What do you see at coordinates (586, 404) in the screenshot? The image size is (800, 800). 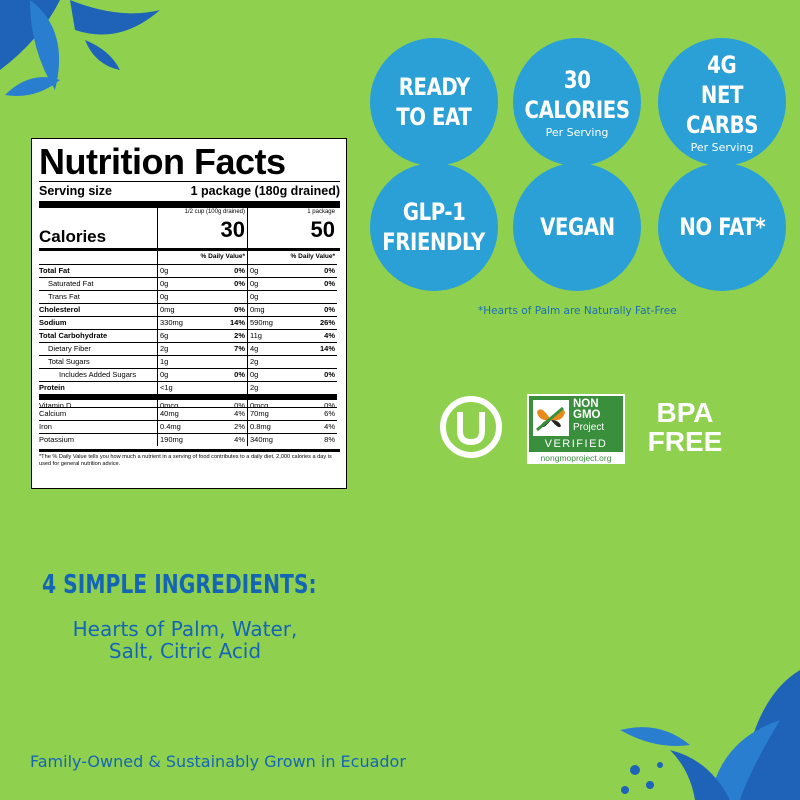 I see `ng-non: NON` at bounding box center [586, 404].